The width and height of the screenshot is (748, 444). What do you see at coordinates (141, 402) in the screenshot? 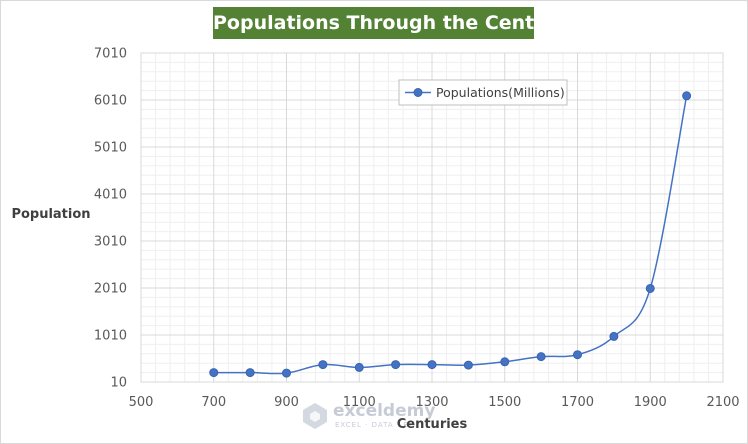
I see `x-tick-label: 500` at bounding box center [141, 402].